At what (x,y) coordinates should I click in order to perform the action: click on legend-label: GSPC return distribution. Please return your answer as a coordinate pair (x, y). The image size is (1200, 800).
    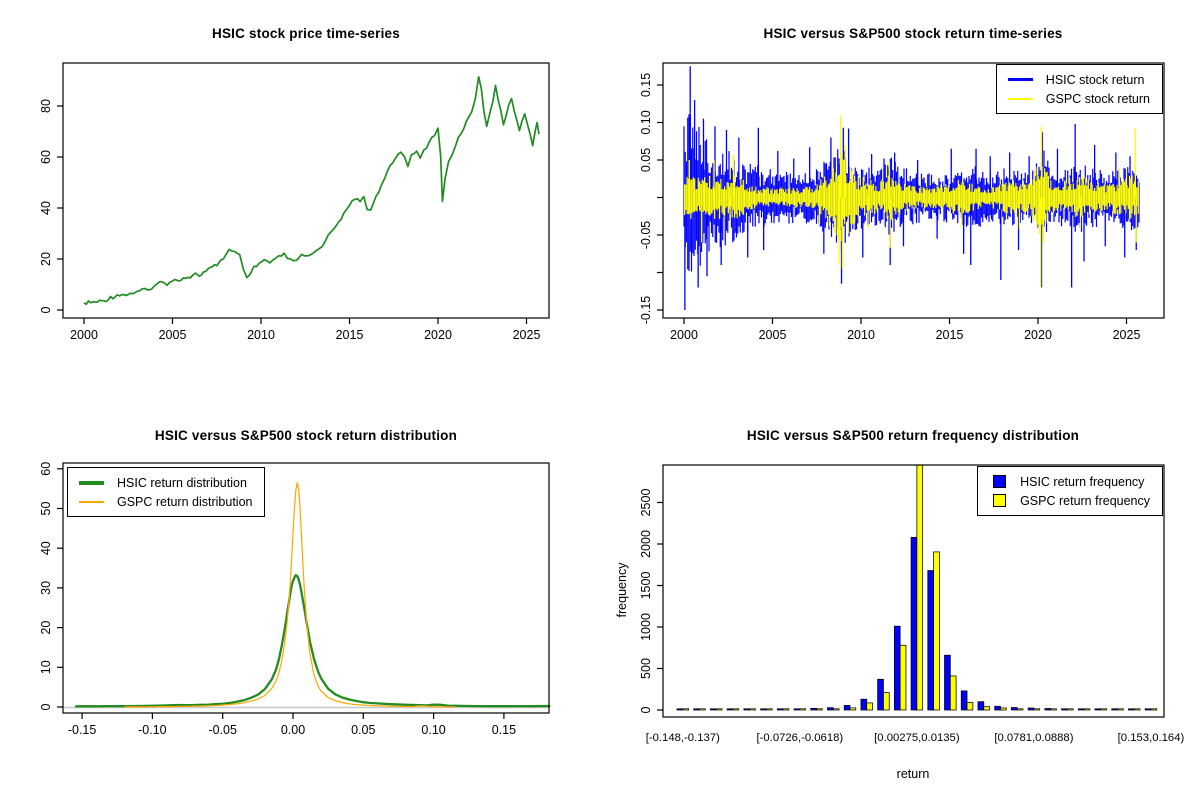
    Looking at the image, I should click on (185, 501).